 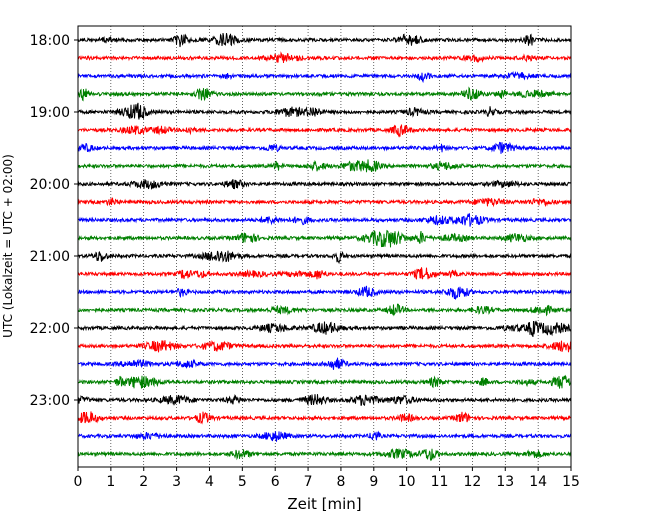 I want to click on x-tick-label-13: 13, so click(x=505, y=482).